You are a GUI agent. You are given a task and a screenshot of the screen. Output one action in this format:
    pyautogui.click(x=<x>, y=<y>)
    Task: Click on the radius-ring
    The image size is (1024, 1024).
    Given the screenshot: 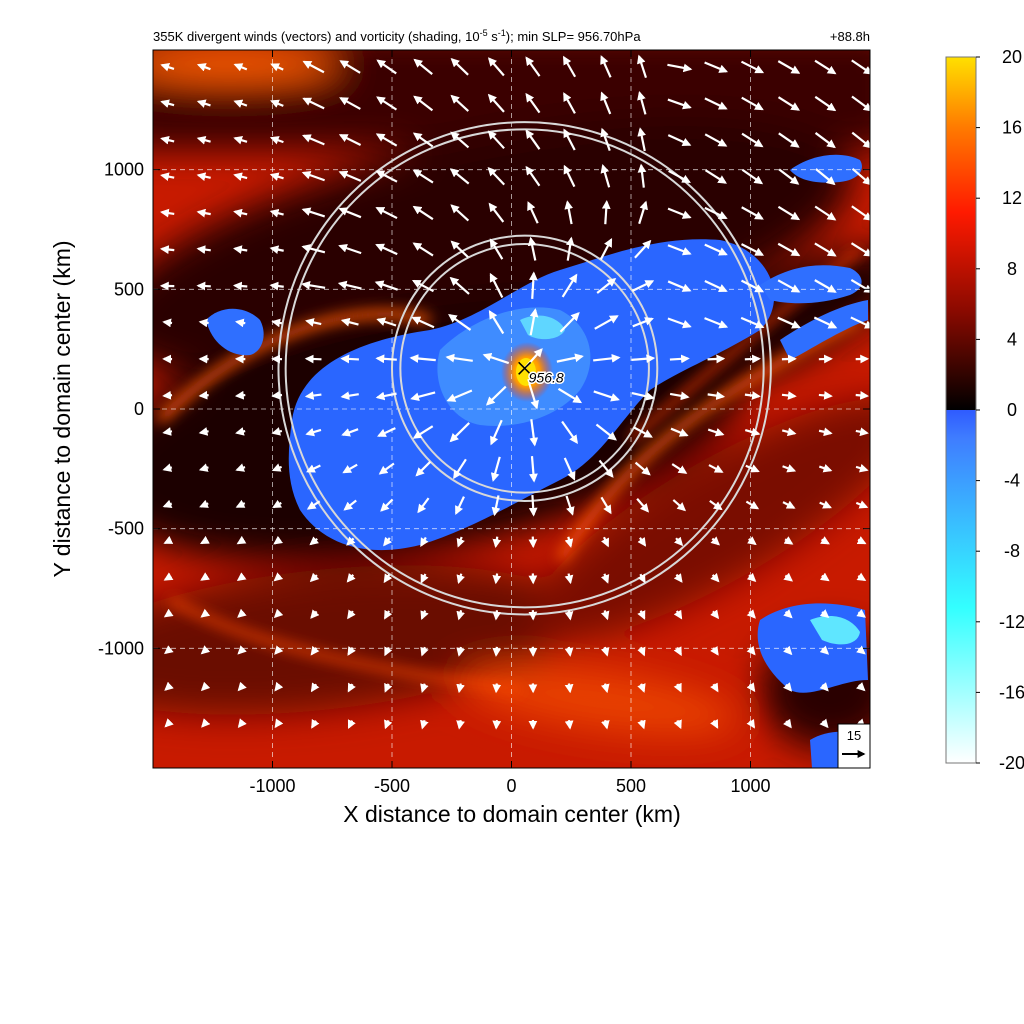 What is the action you would take?
    pyautogui.click(x=524, y=368)
    